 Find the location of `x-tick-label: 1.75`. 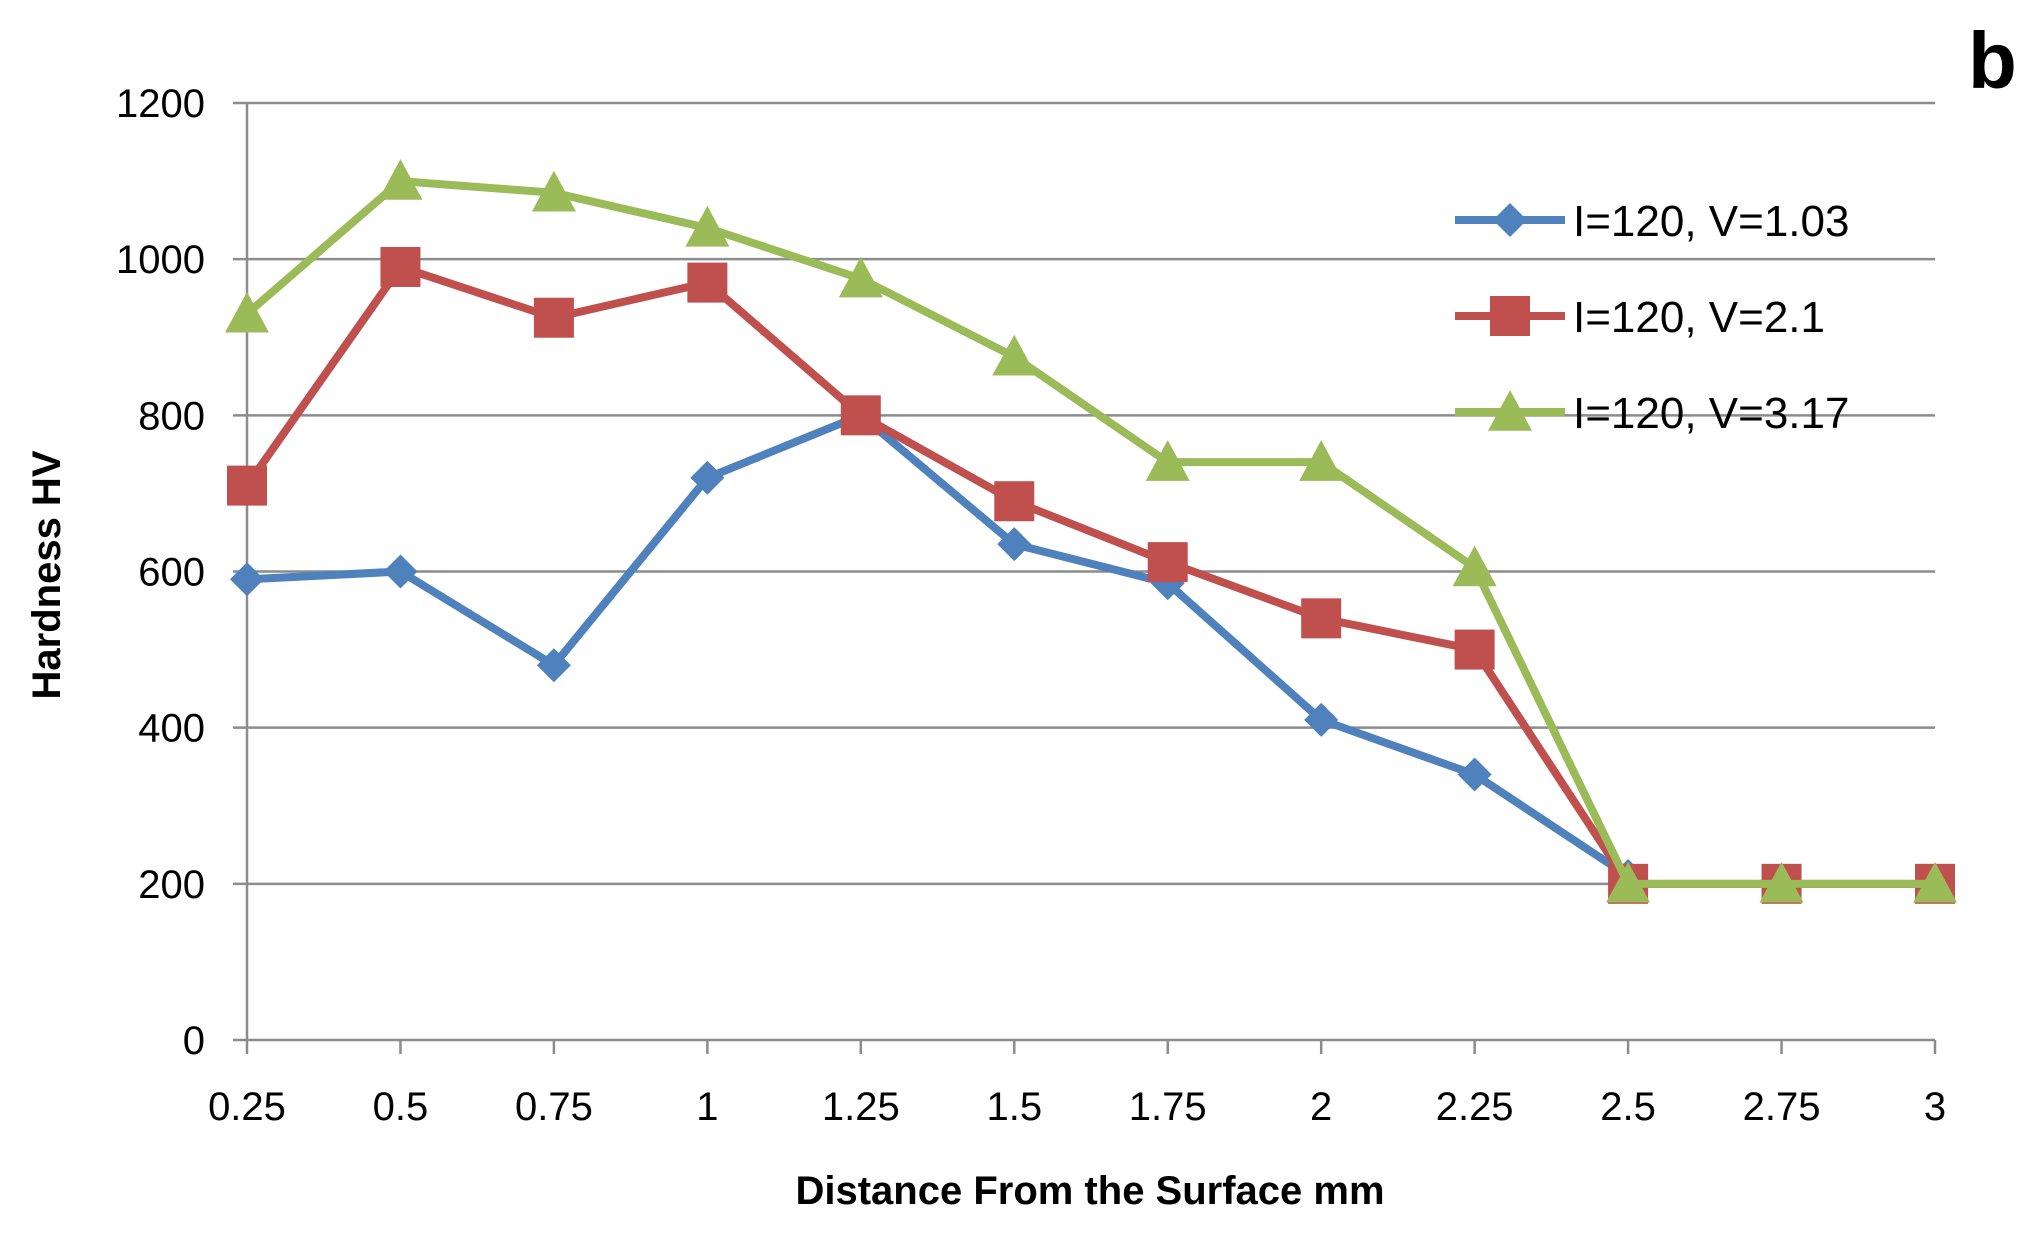

x-tick-label: 1.75 is located at coordinates (1168, 1107).